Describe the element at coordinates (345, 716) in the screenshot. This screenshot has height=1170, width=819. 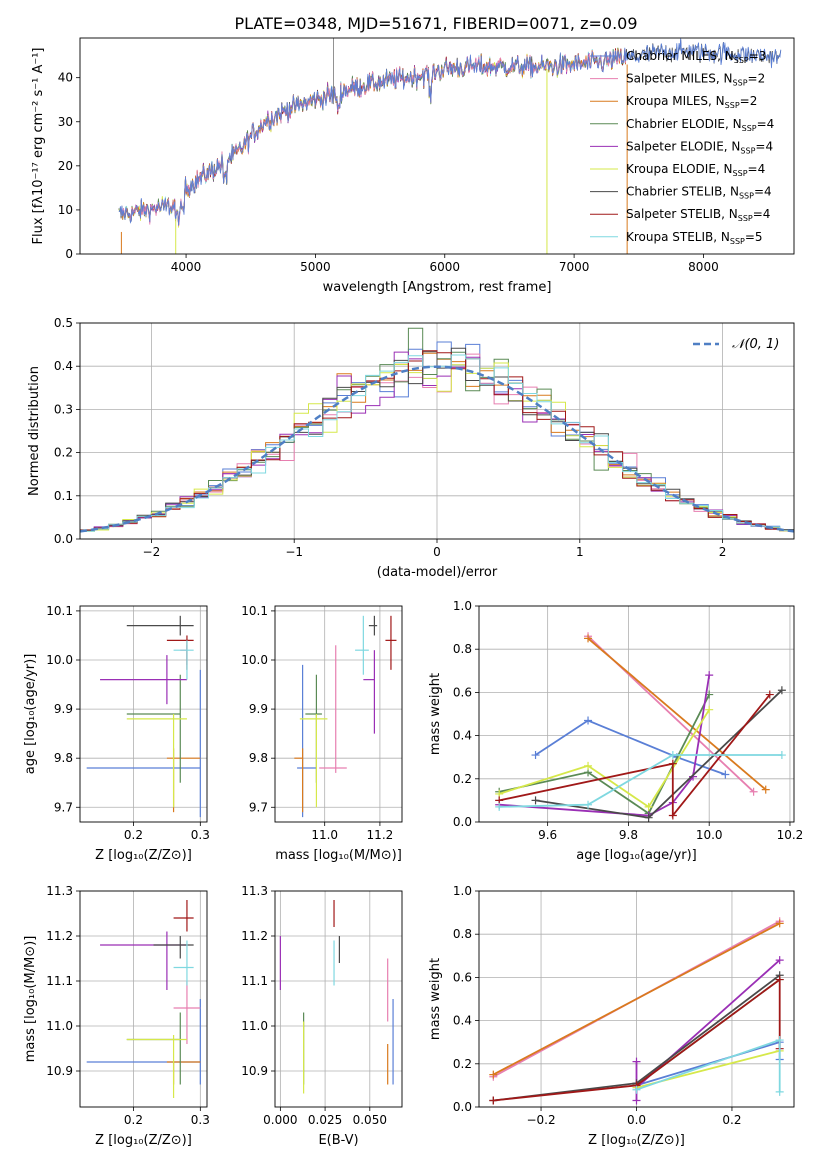
I see `age_vs_mass-points` at that location.